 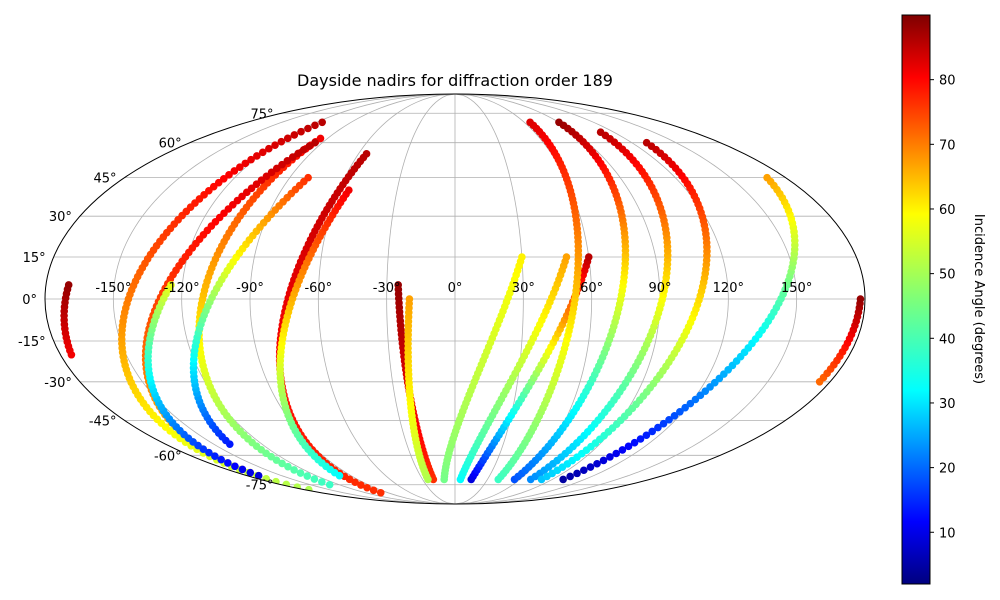 I want to click on colorbar-tick-label: 80, so click(x=947, y=81).